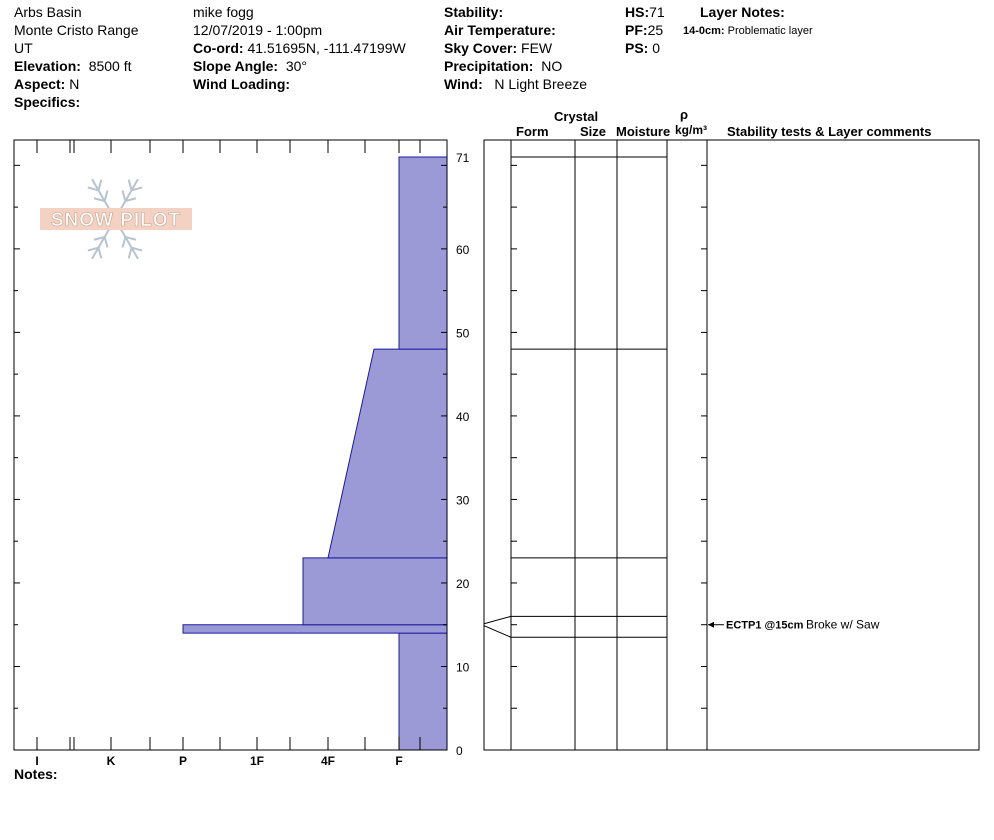 This screenshot has height=840, width=994. Describe the element at coordinates (637, 12) in the screenshot. I see `hs-label: HS:` at that location.